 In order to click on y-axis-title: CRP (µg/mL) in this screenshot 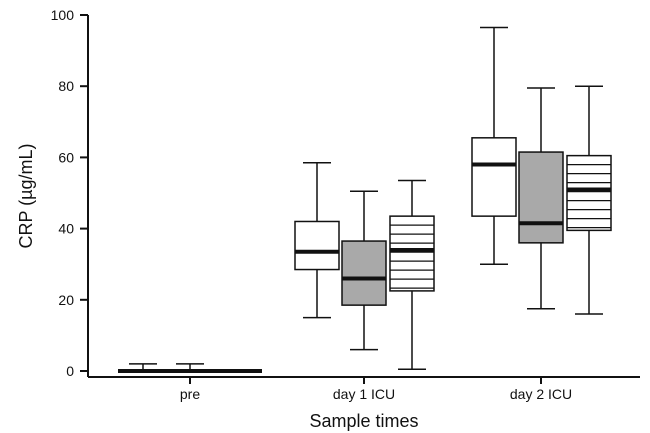, I will do `click(26, 195)`.